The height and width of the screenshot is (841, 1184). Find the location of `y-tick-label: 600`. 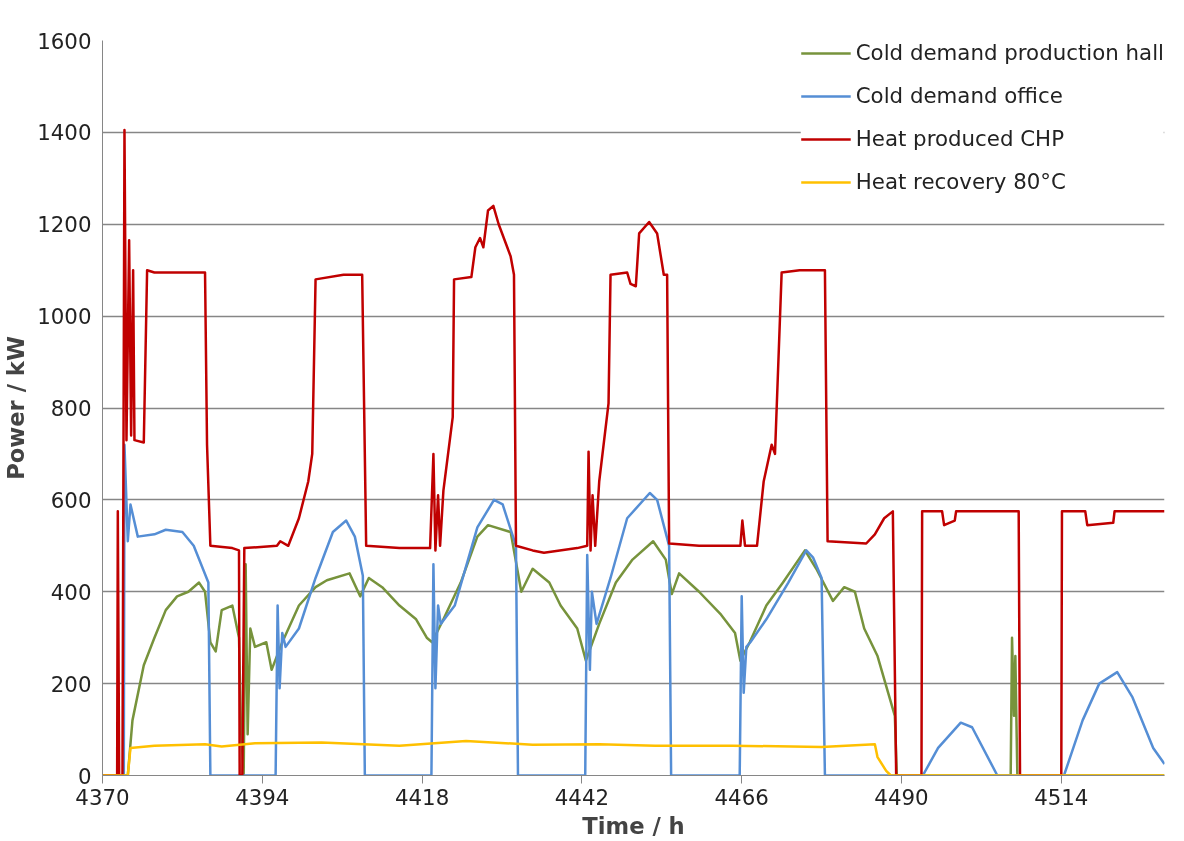

y-tick-label: 600 is located at coordinates (71, 500).